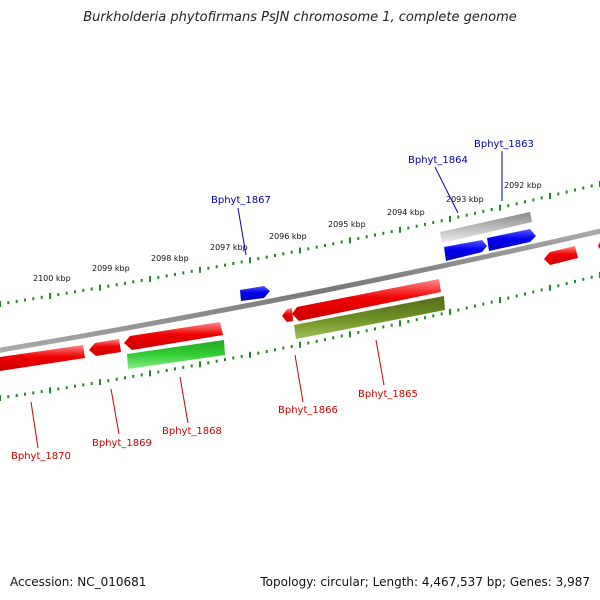 The image size is (600, 600). Describe the element at coordinates (176, 354) in the screenshot. I see `rna-gene-block` at that location.